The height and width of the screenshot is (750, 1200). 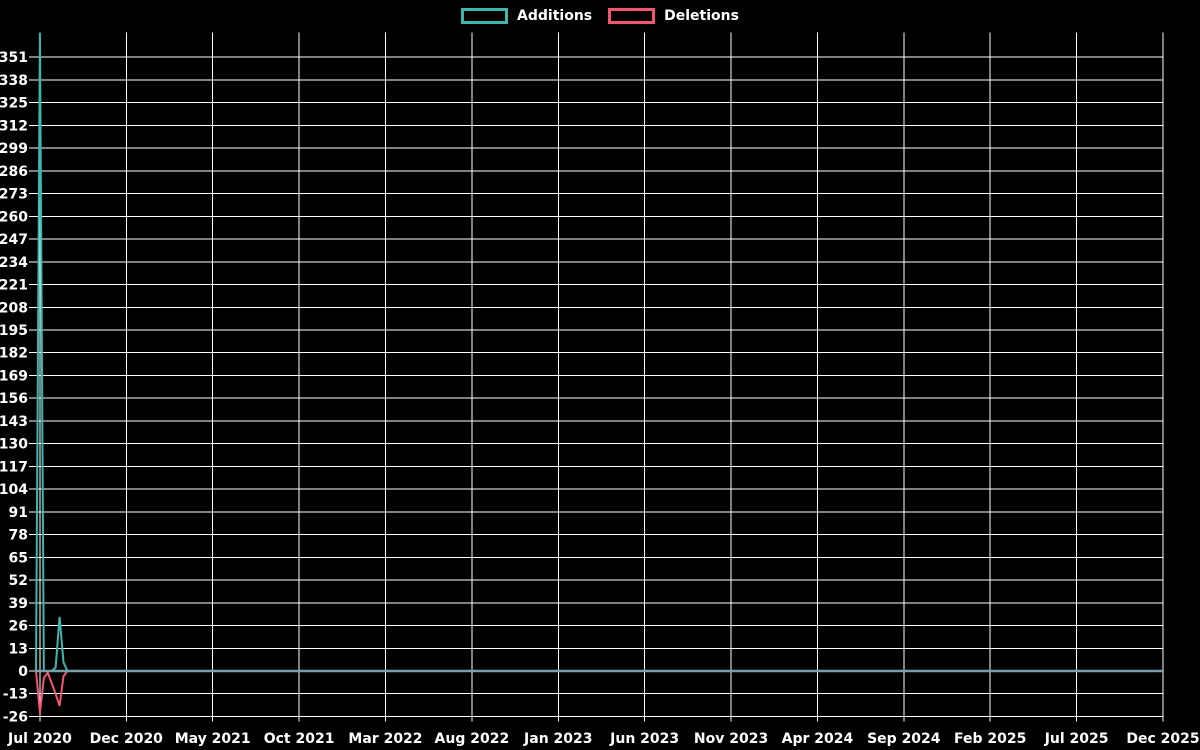 I want to click on svg-text: 182, so click(x=14, y=354).